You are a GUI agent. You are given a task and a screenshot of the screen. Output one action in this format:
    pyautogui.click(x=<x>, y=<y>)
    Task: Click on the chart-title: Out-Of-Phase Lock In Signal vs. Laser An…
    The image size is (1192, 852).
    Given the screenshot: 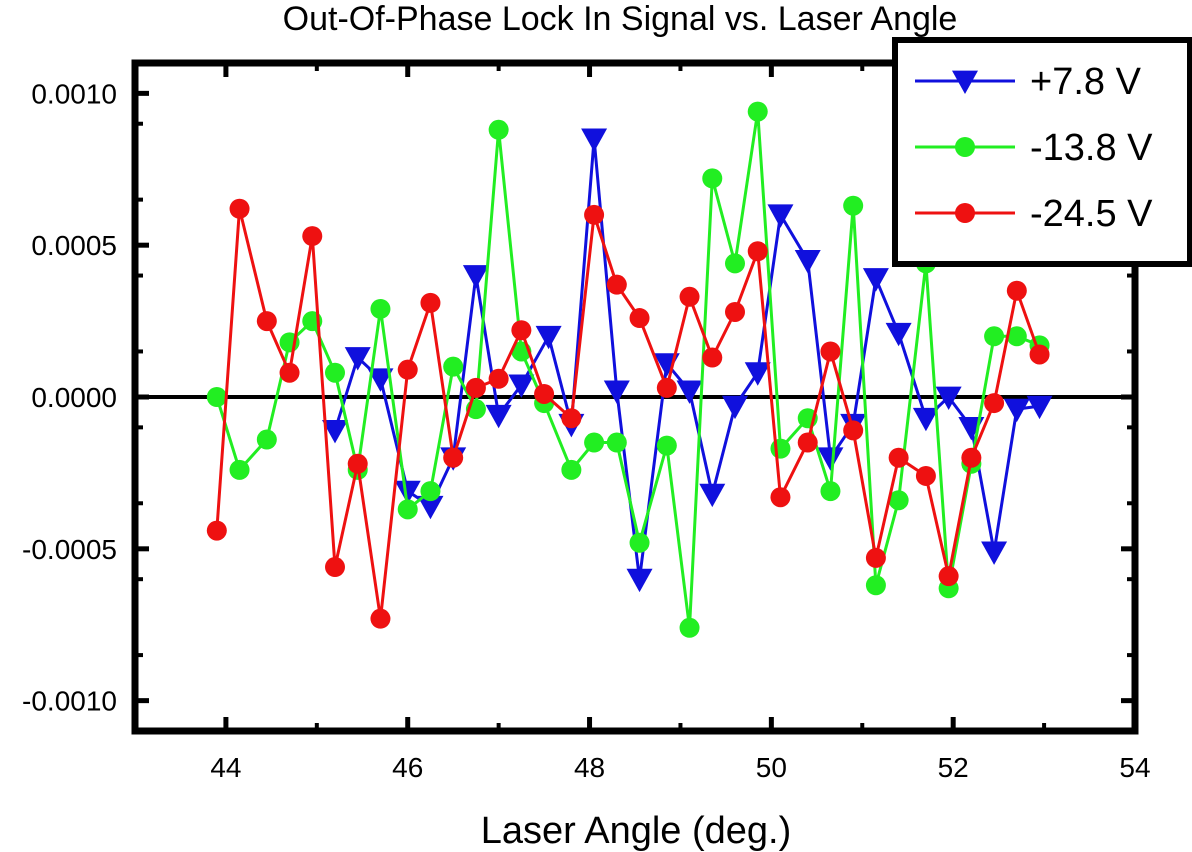 What is the action you would take?
    pyautogui.click(x=620, y=19)
    